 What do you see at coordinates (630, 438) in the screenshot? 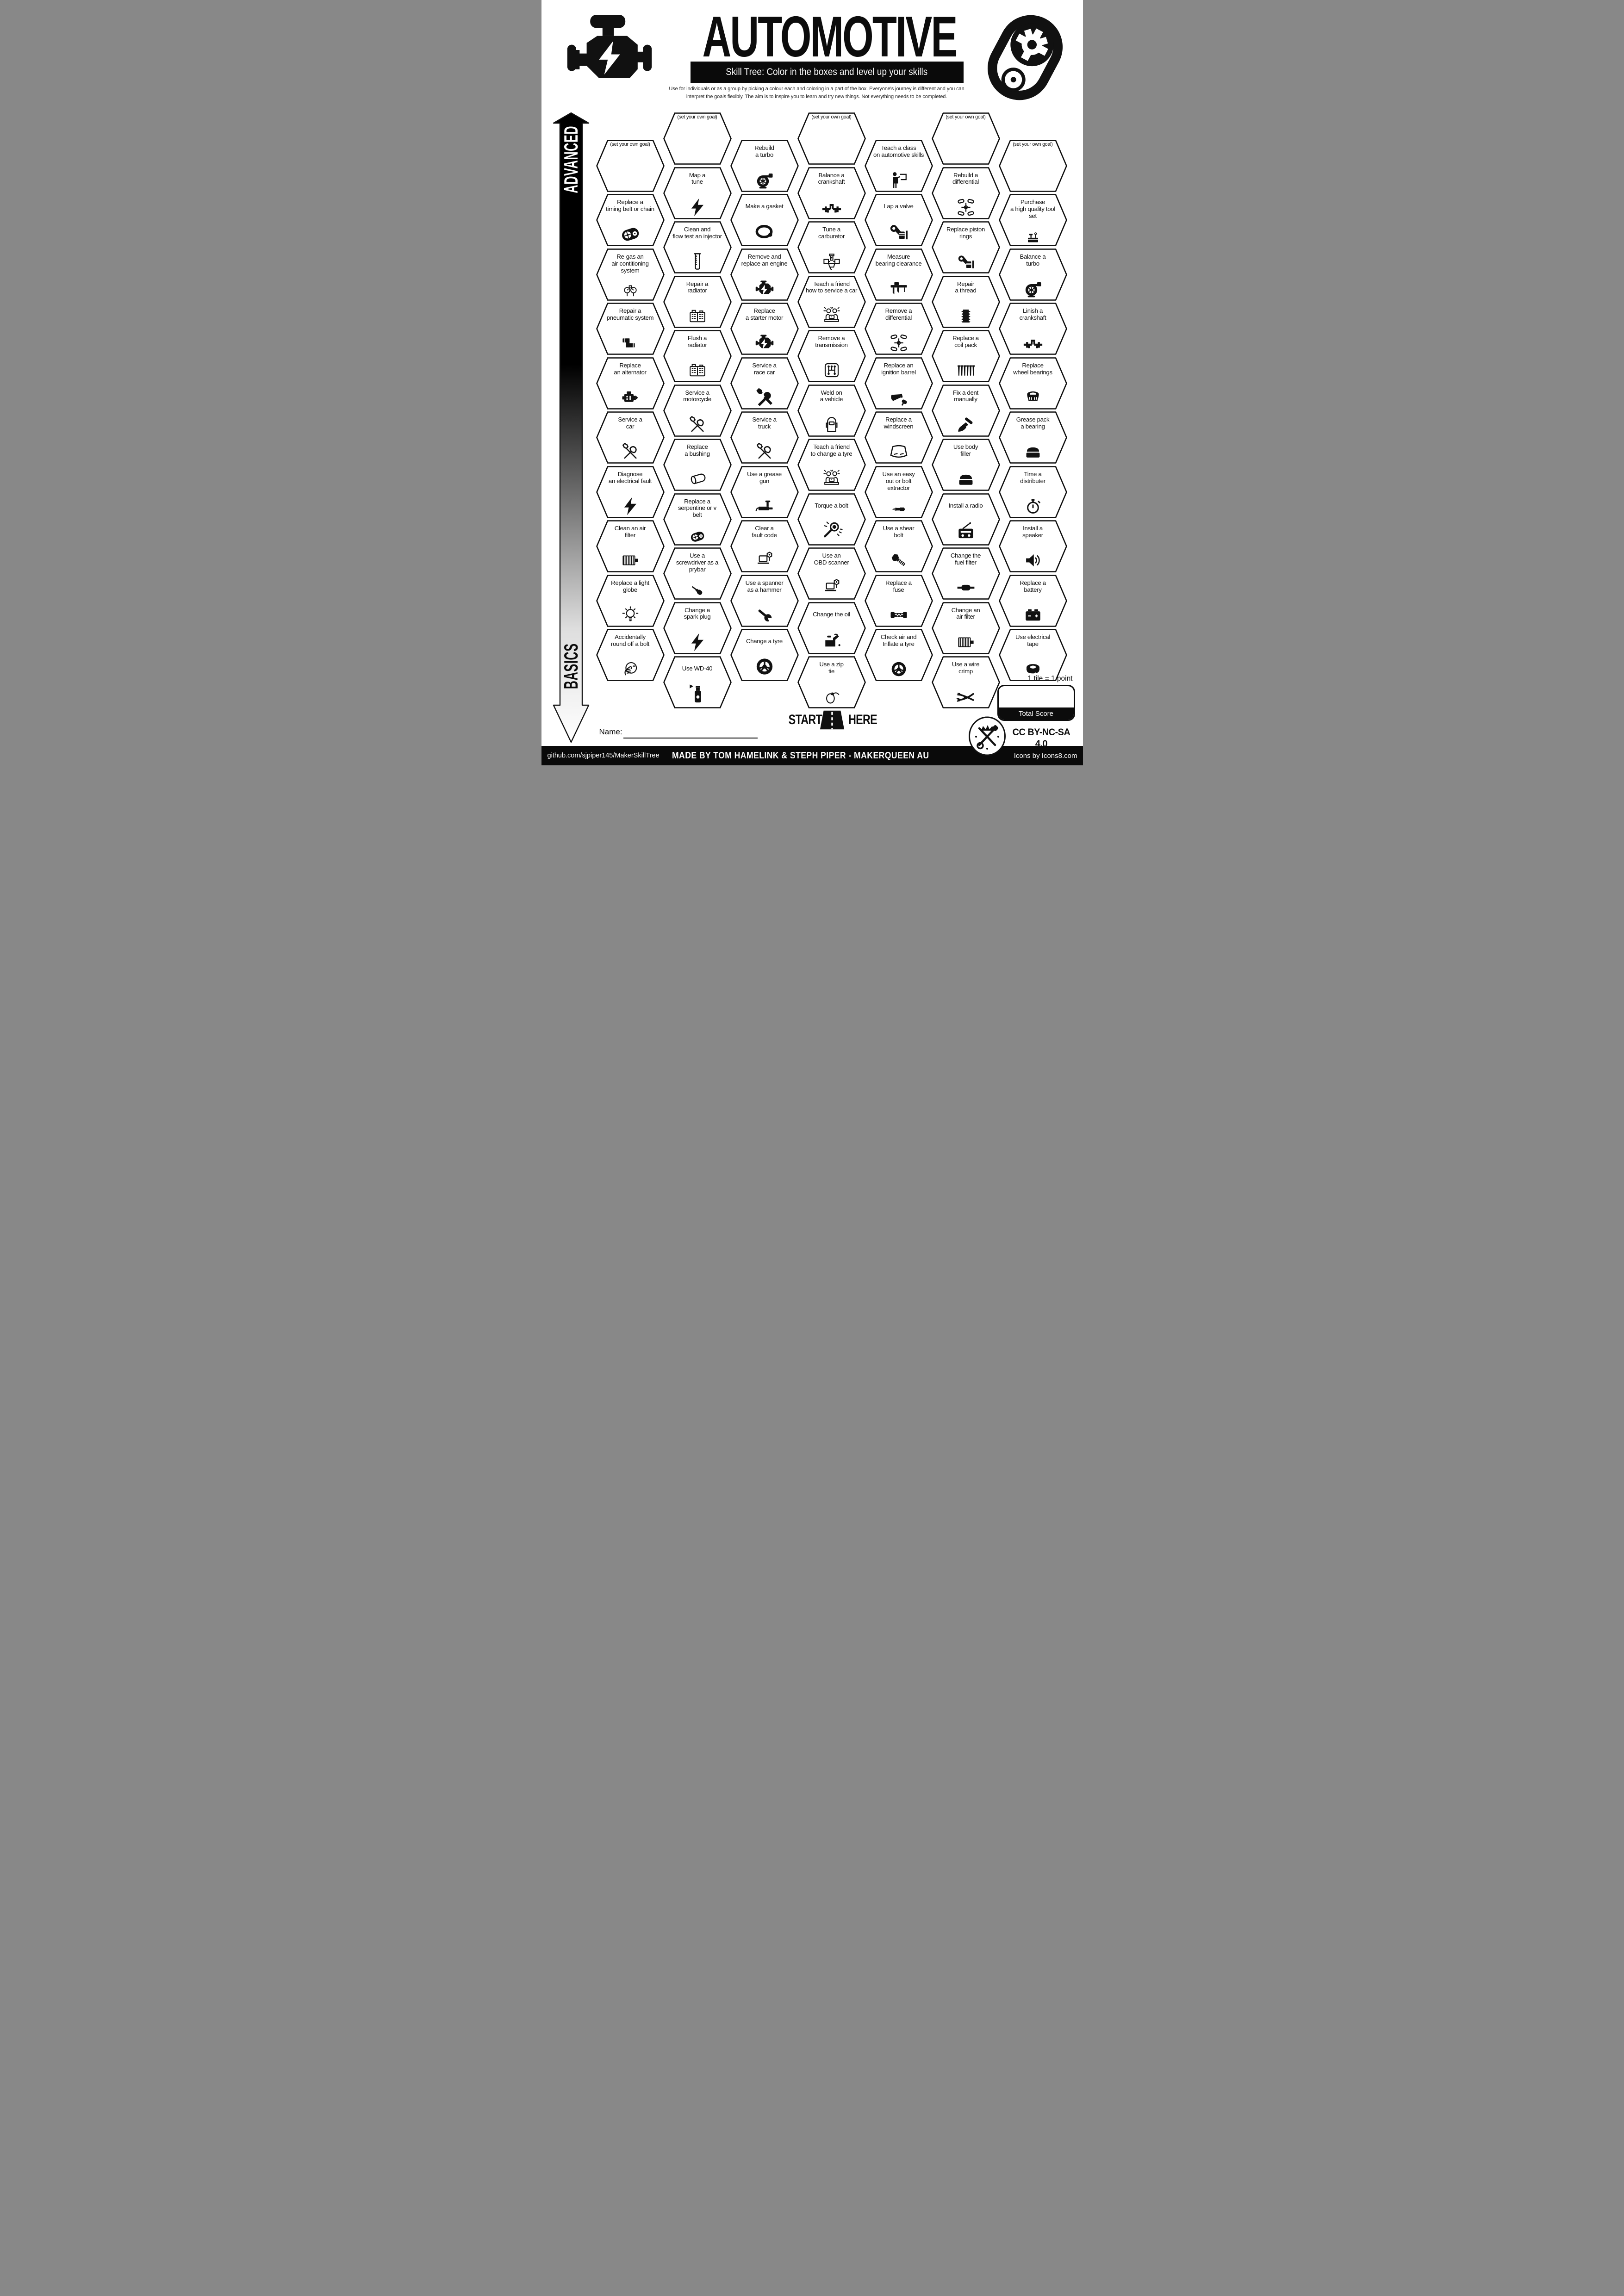
I see `skill-hex-service-a-car: Service a car` at bounding box center [630, 438].